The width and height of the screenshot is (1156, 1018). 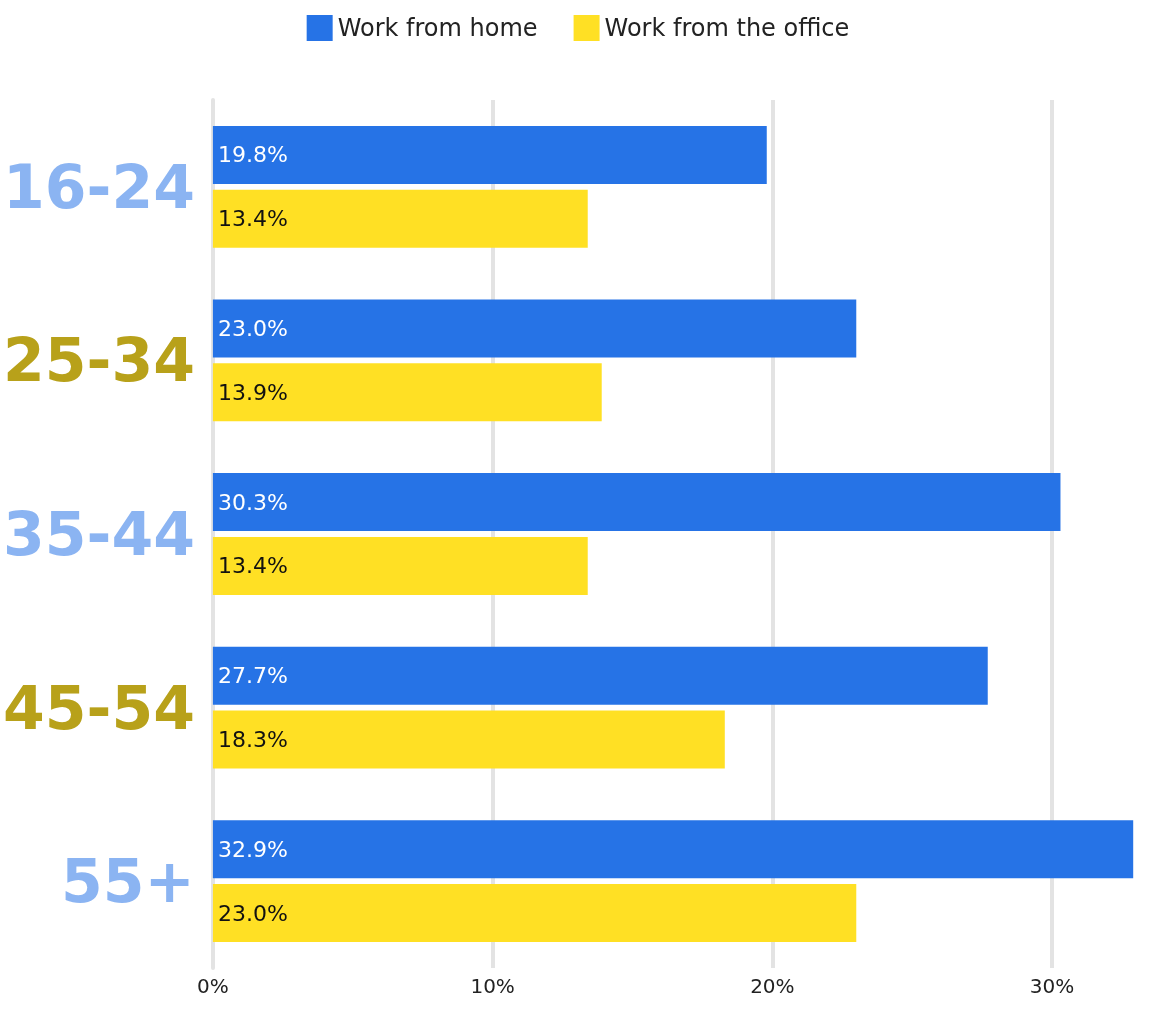 What do you see at coordinates (252, 849) in the screenshot?
I see `data-label: 32.9%` at bounding box center [252, 849].